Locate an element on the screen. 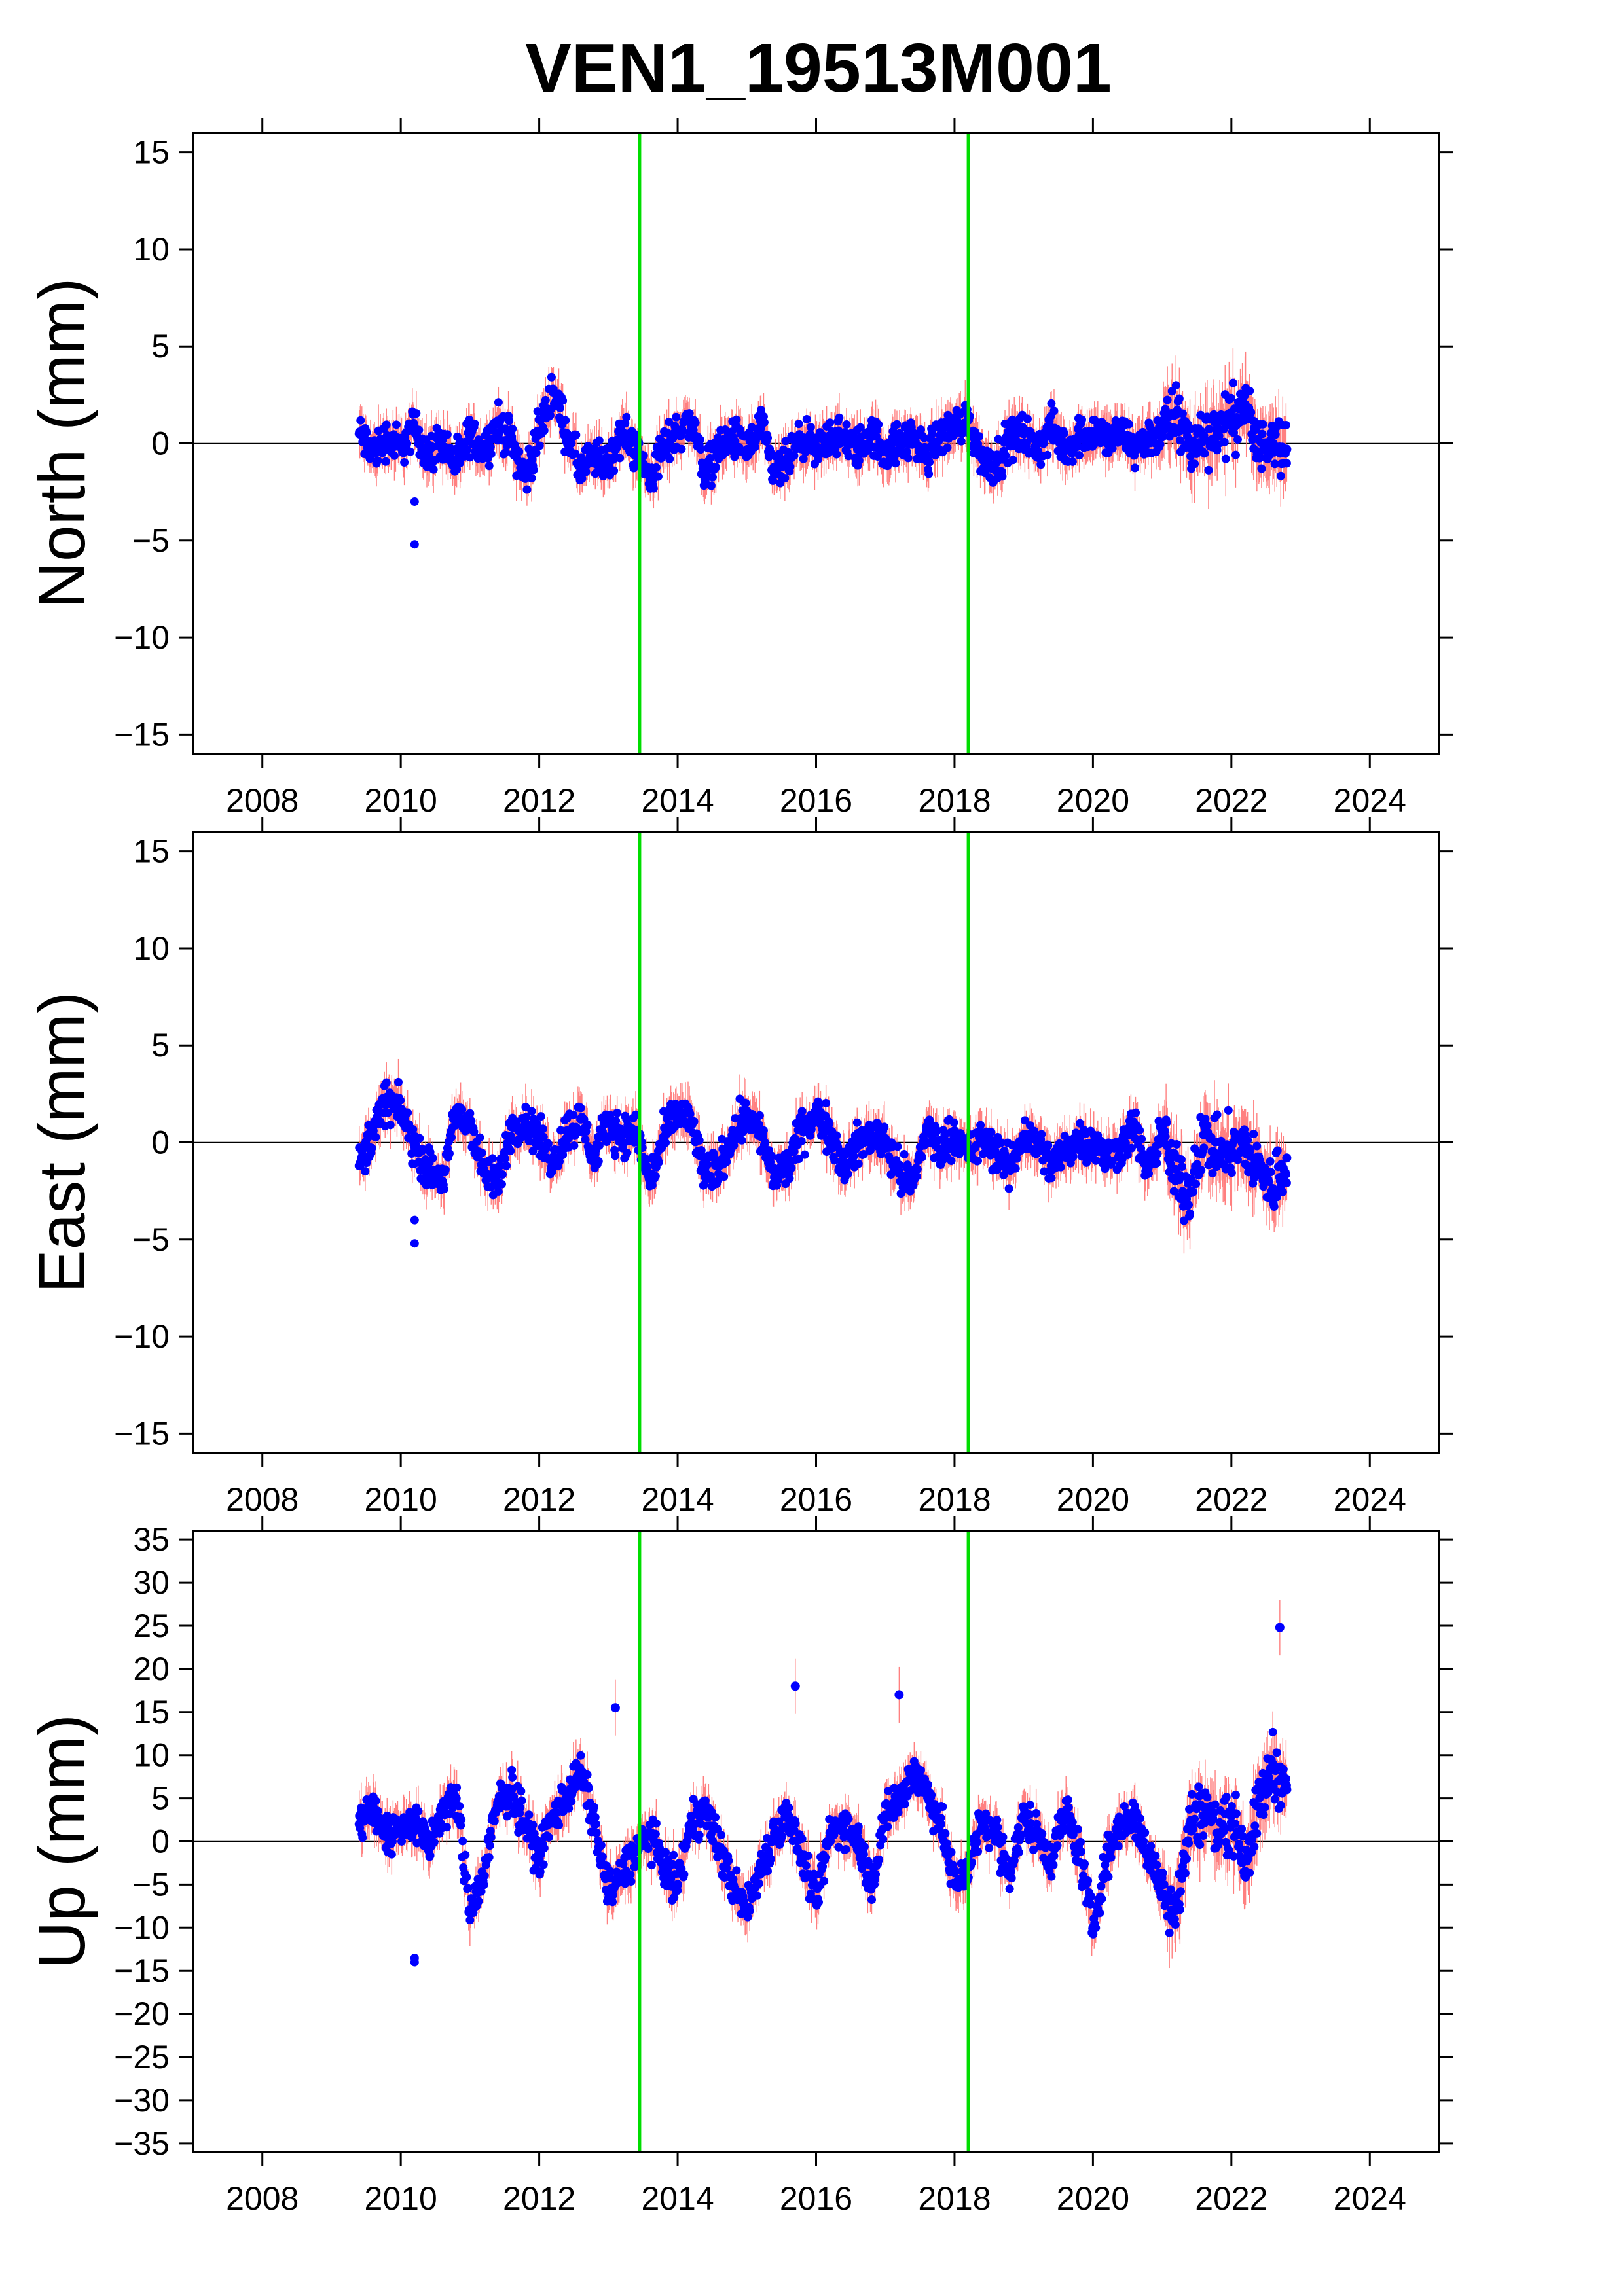 The width and height of the screenshot is (1623, 2296). x-tick-label: 2024 is located at coordinates (1370, 800).